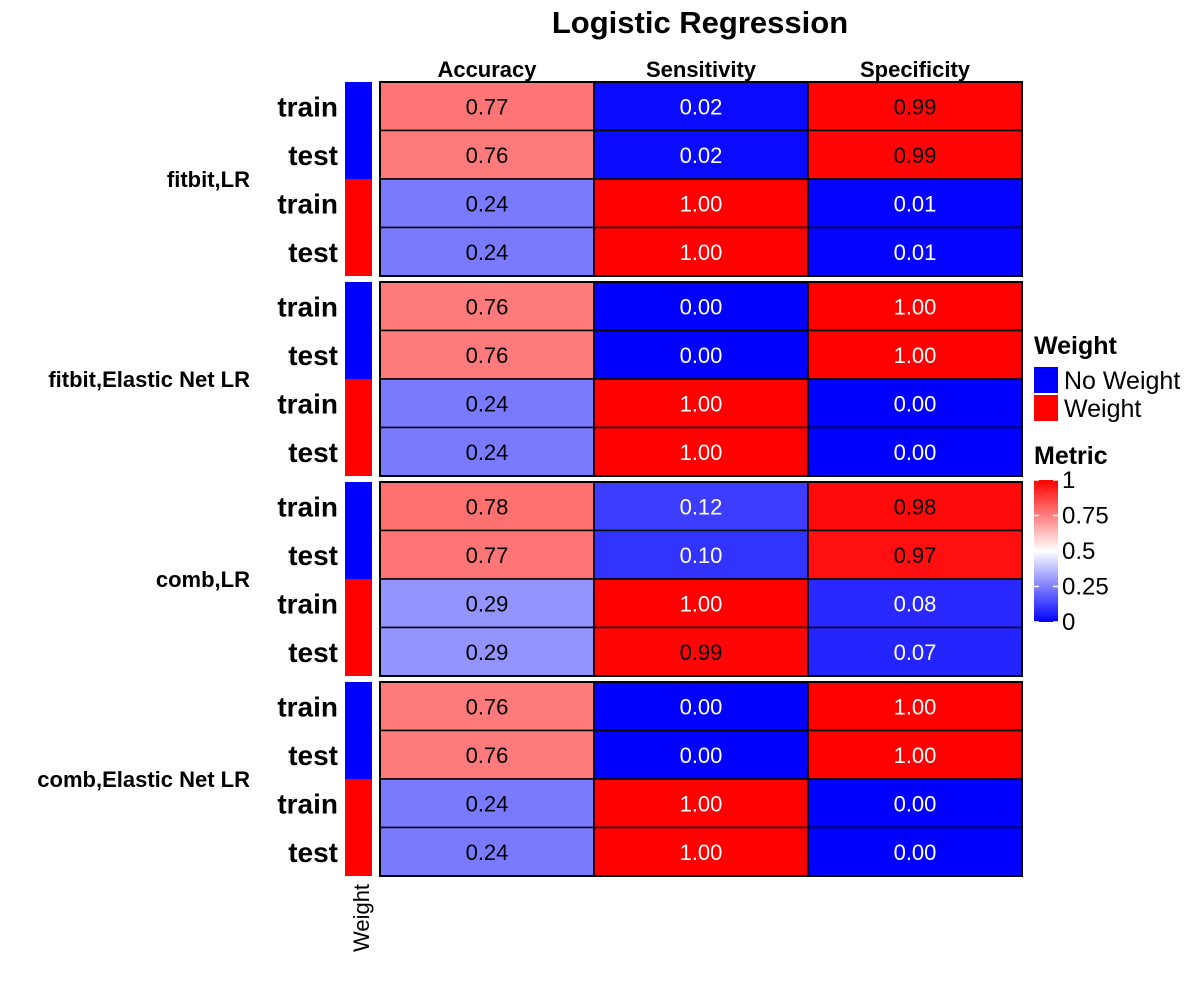  I want to click on cell-value: 0.97, so click(915, 555).